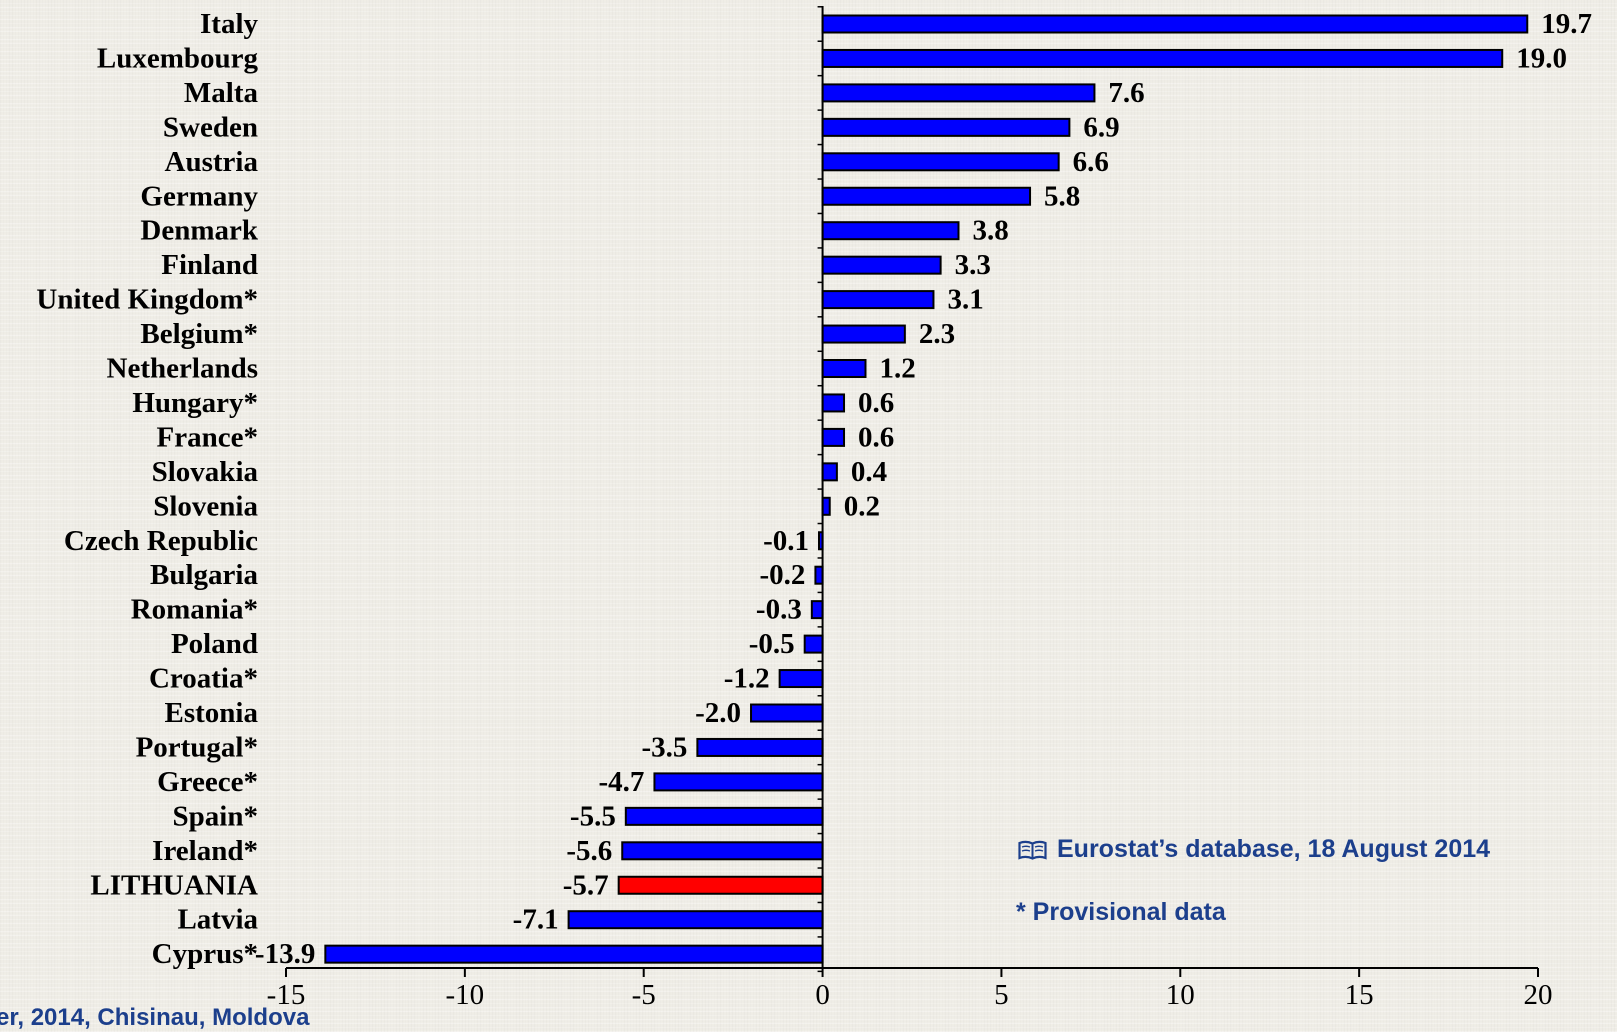 The image size is (1617, 1032). What do you see at coordinates (536, 920) in the screenshot?
I see `data-label: -7.1` at bounding box center [536, 920].